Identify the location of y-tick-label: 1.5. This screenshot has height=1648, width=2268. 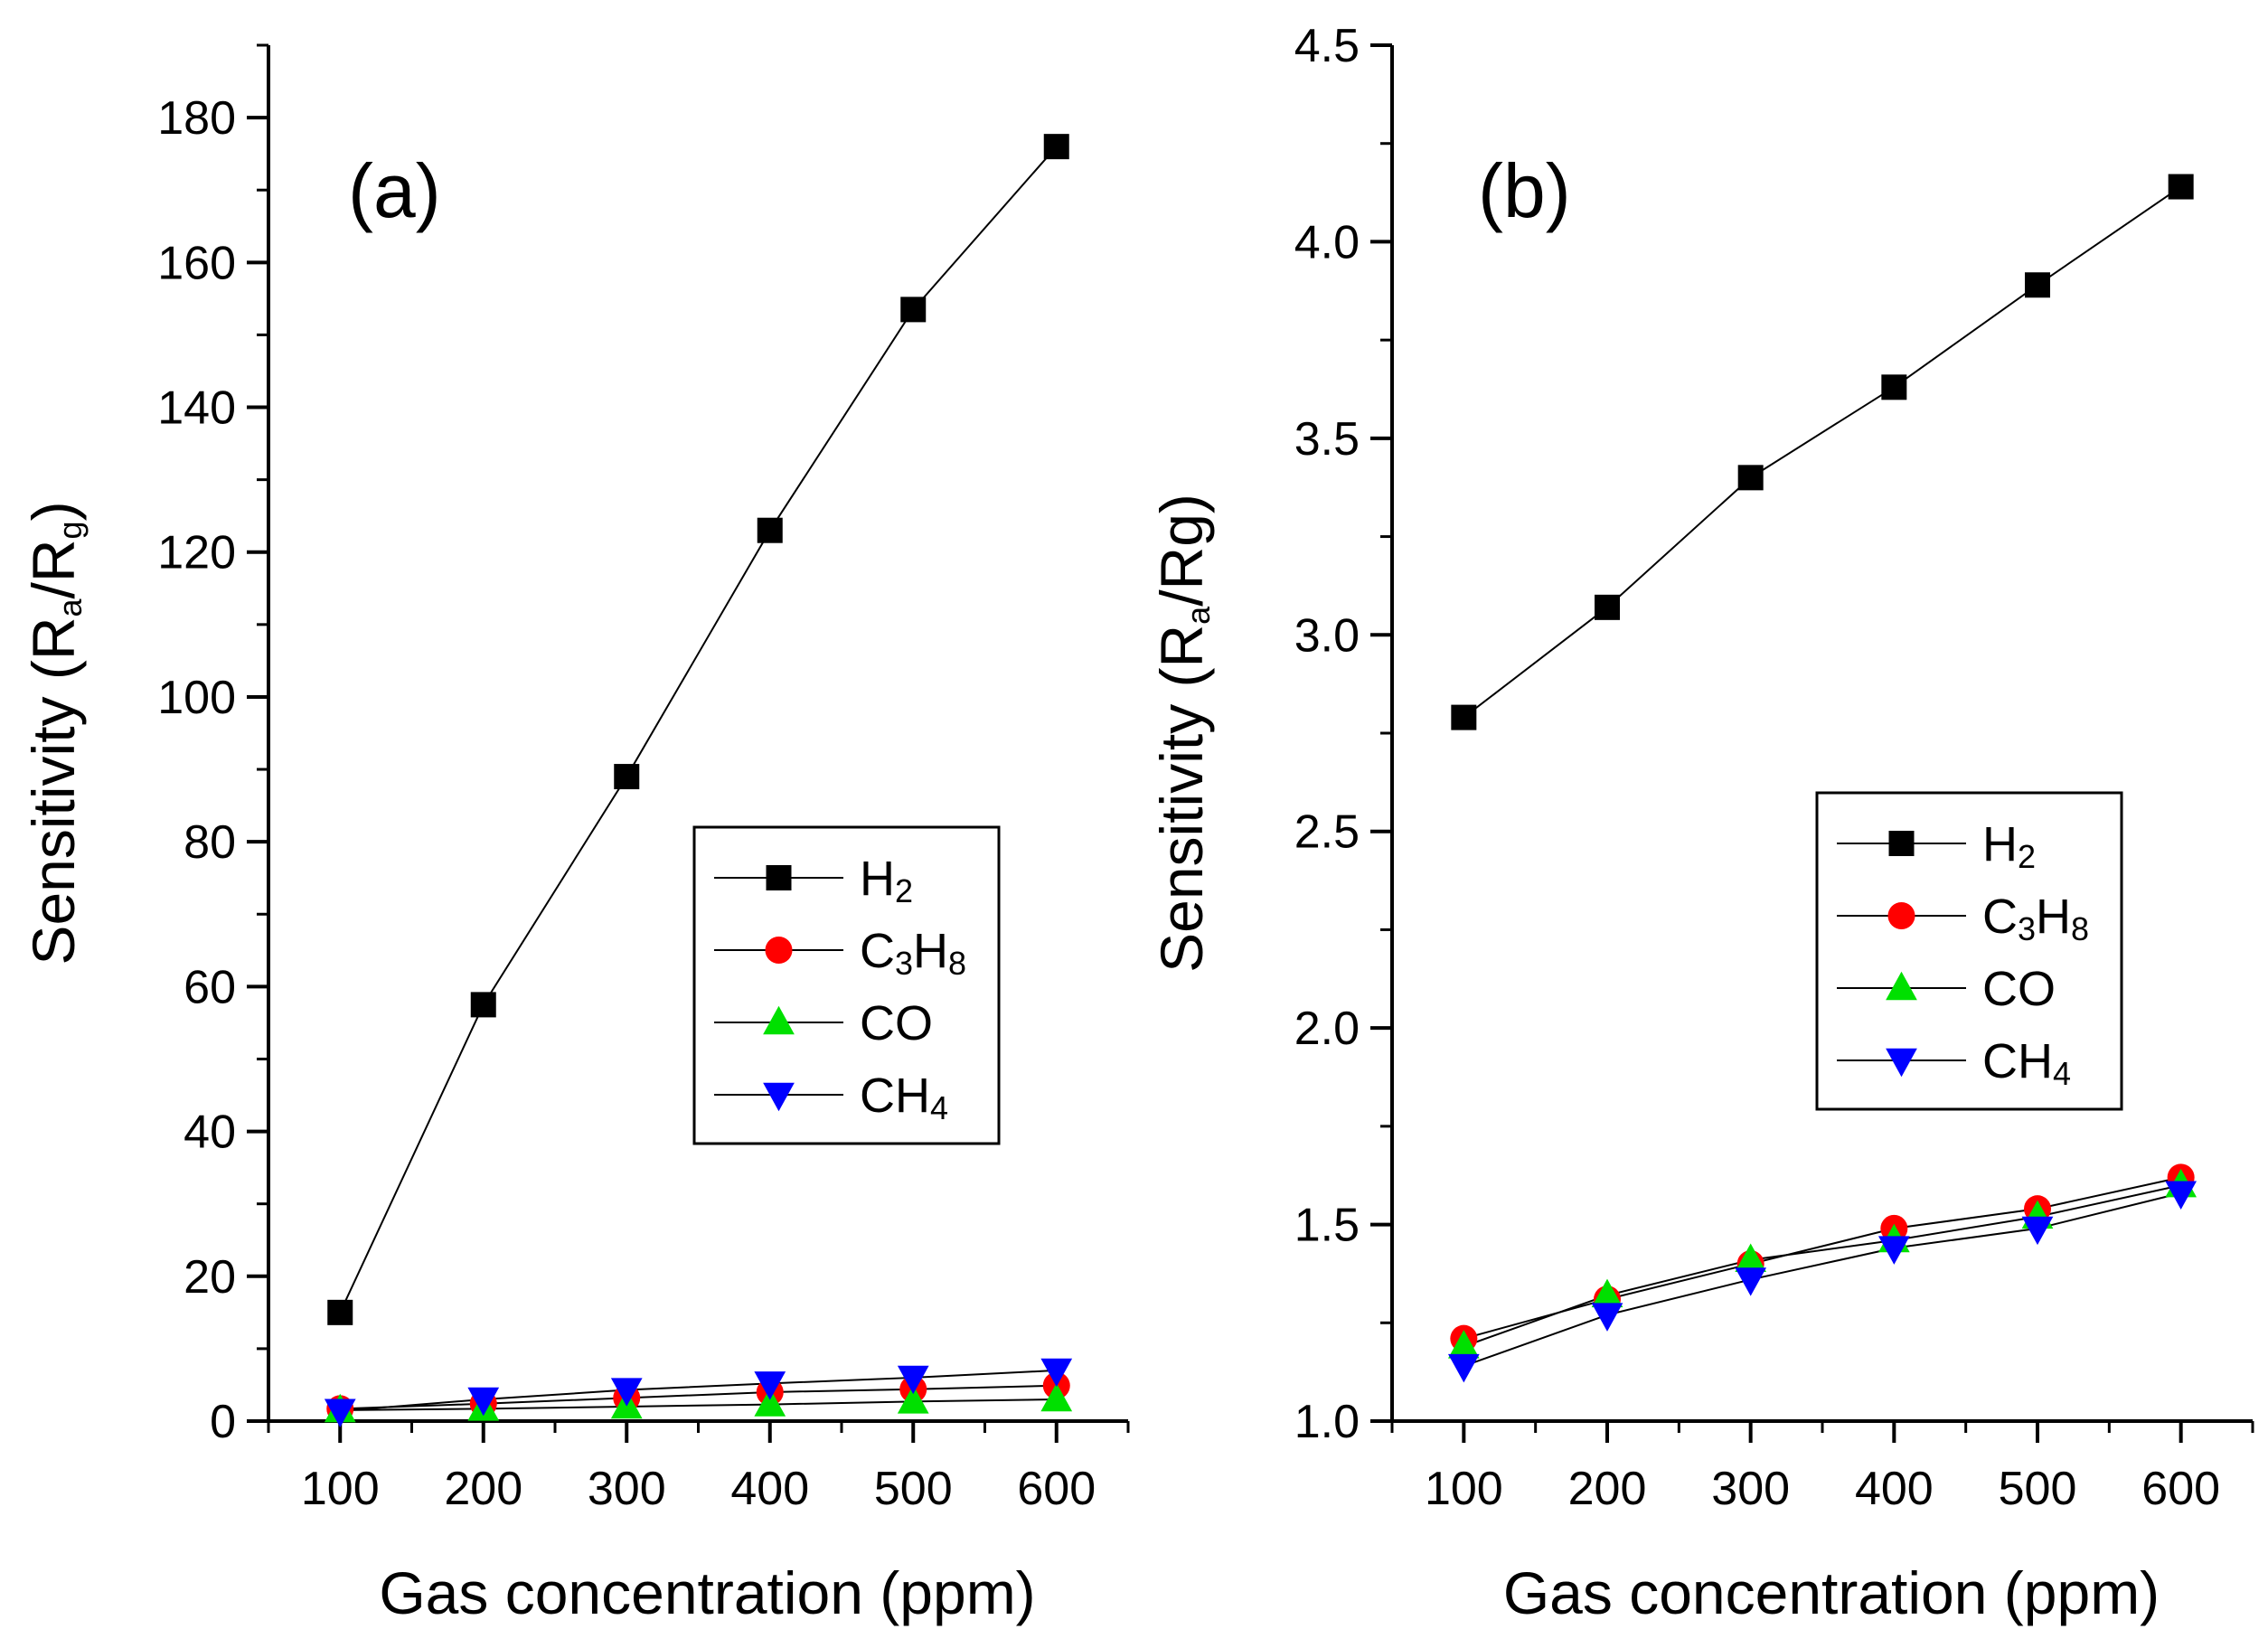
(1327, 1226).